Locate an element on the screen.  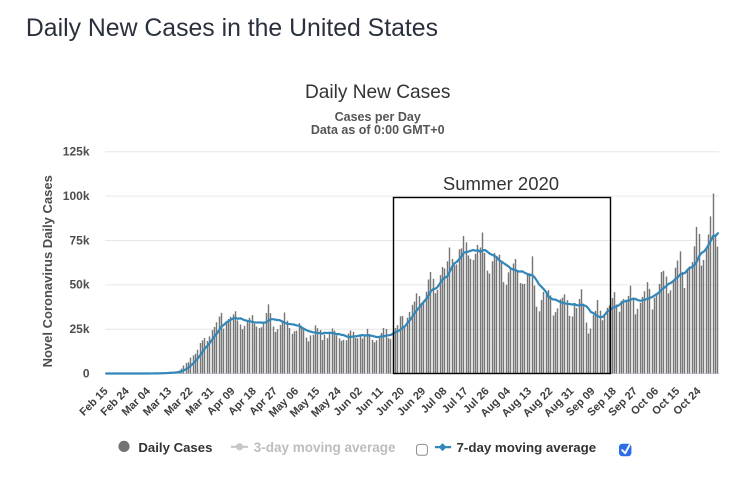
svg-text: Daily Cases is located at coordinates (175, 447).